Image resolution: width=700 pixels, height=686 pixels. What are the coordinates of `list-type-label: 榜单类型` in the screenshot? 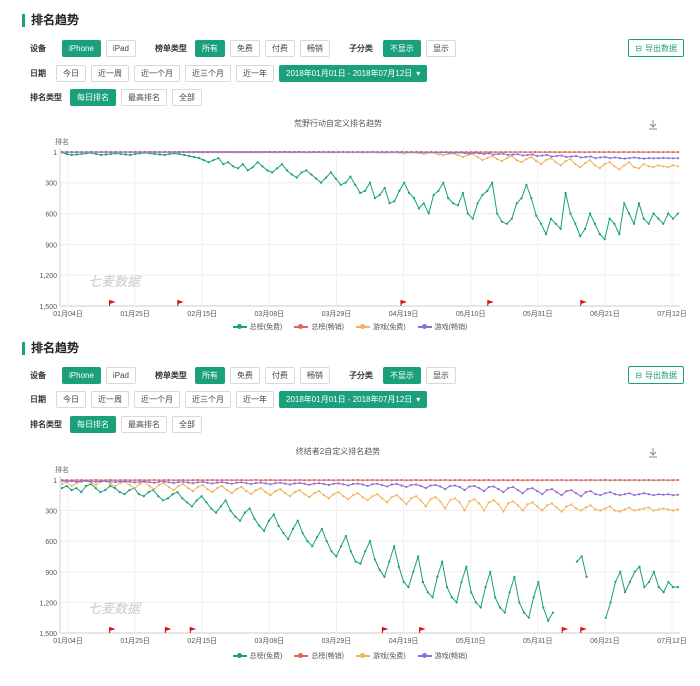 It's located at (170, 48).